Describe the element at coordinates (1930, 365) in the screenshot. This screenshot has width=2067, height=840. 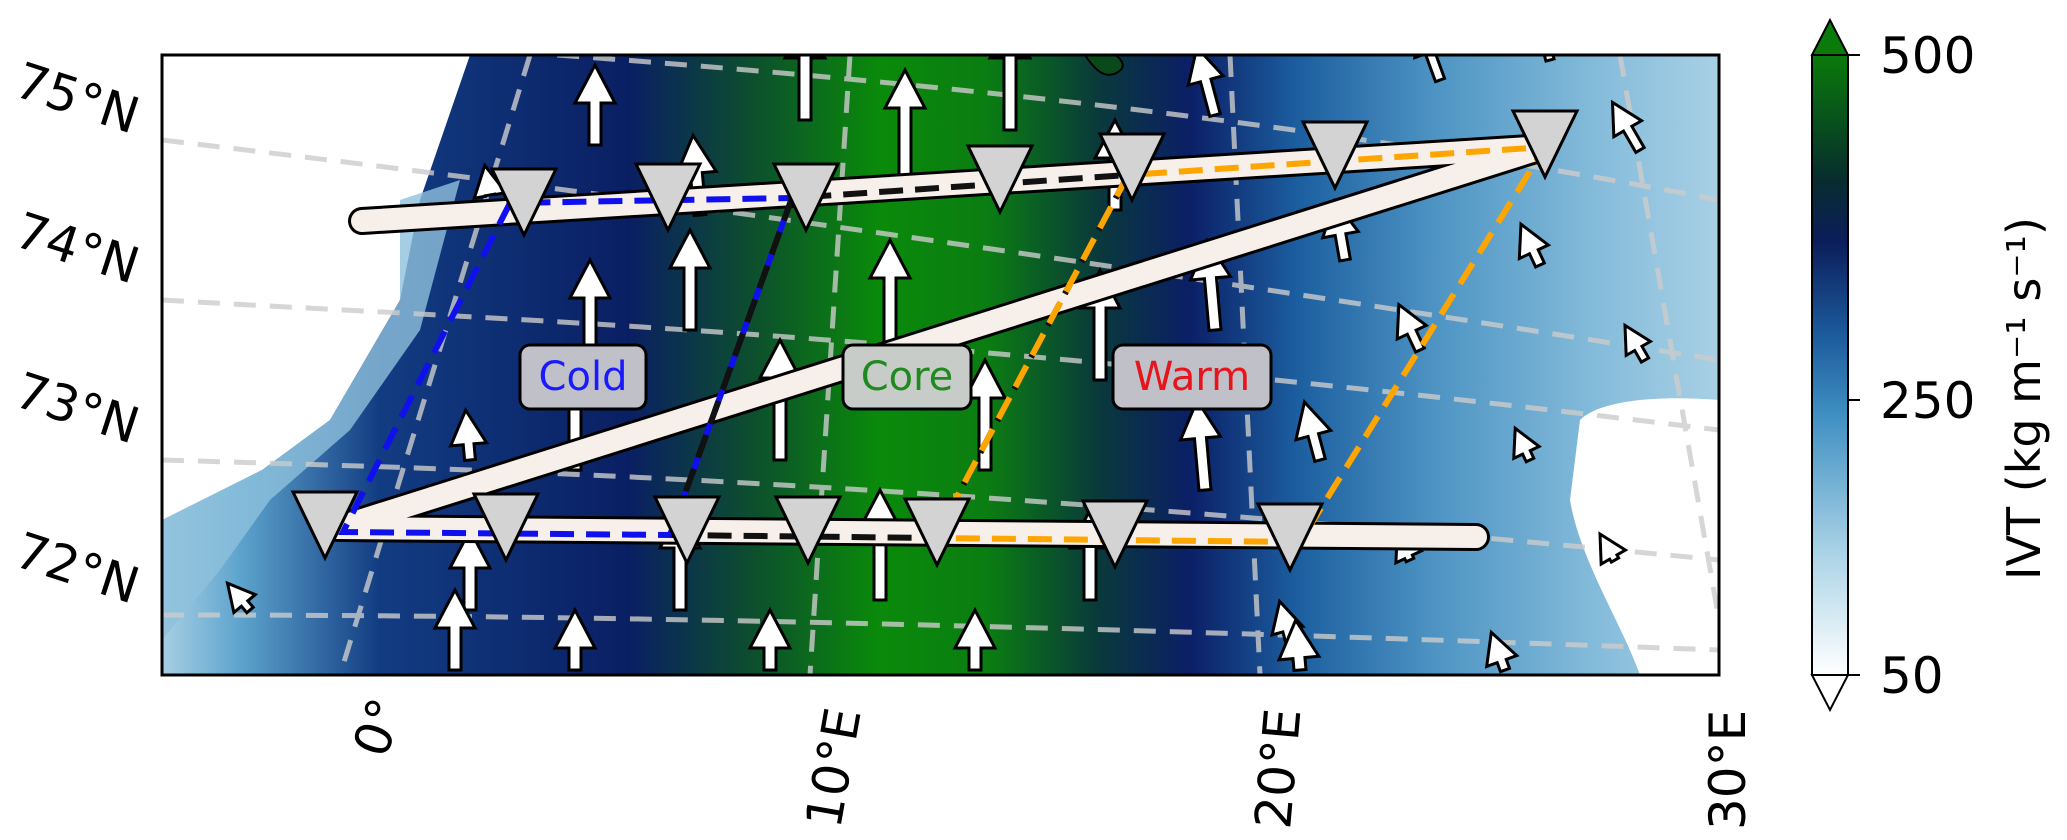
I see `colorbar: 500 250 50 IVT (kg m⁻¹ s⁻¹)` at that location.